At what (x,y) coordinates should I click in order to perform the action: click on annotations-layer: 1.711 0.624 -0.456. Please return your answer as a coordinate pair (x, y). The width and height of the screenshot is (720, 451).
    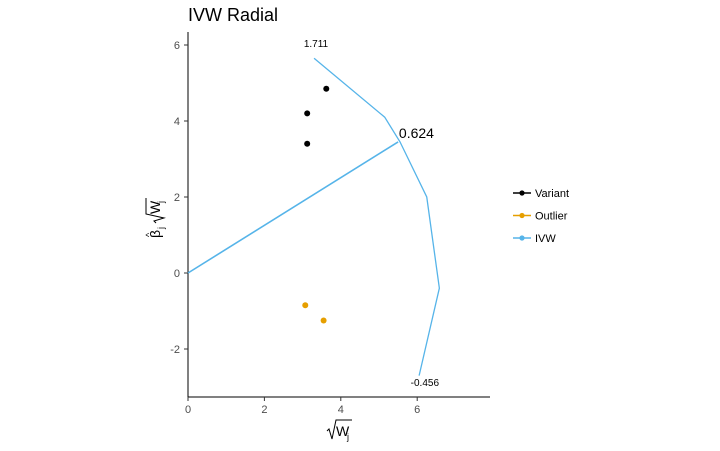
    Looking at the image, I should click on (372, 214).